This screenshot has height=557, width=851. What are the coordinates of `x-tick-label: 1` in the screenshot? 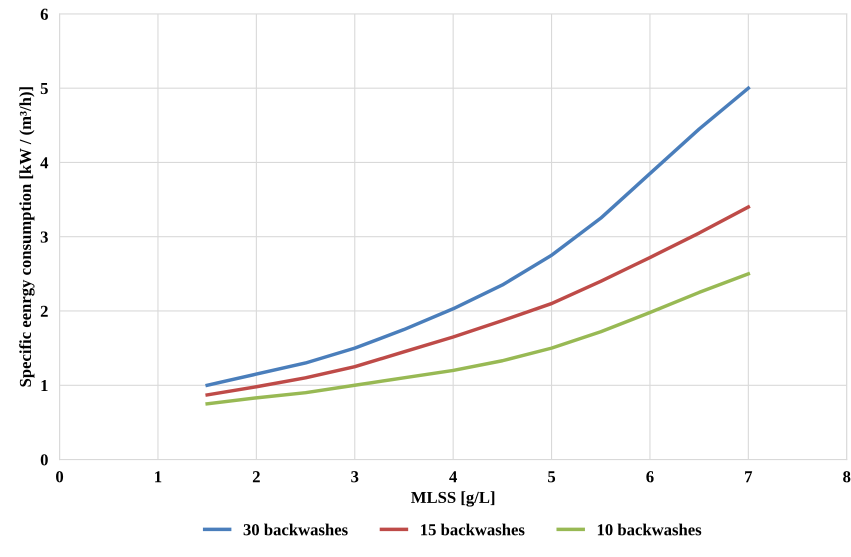 It's located at (158, 476).